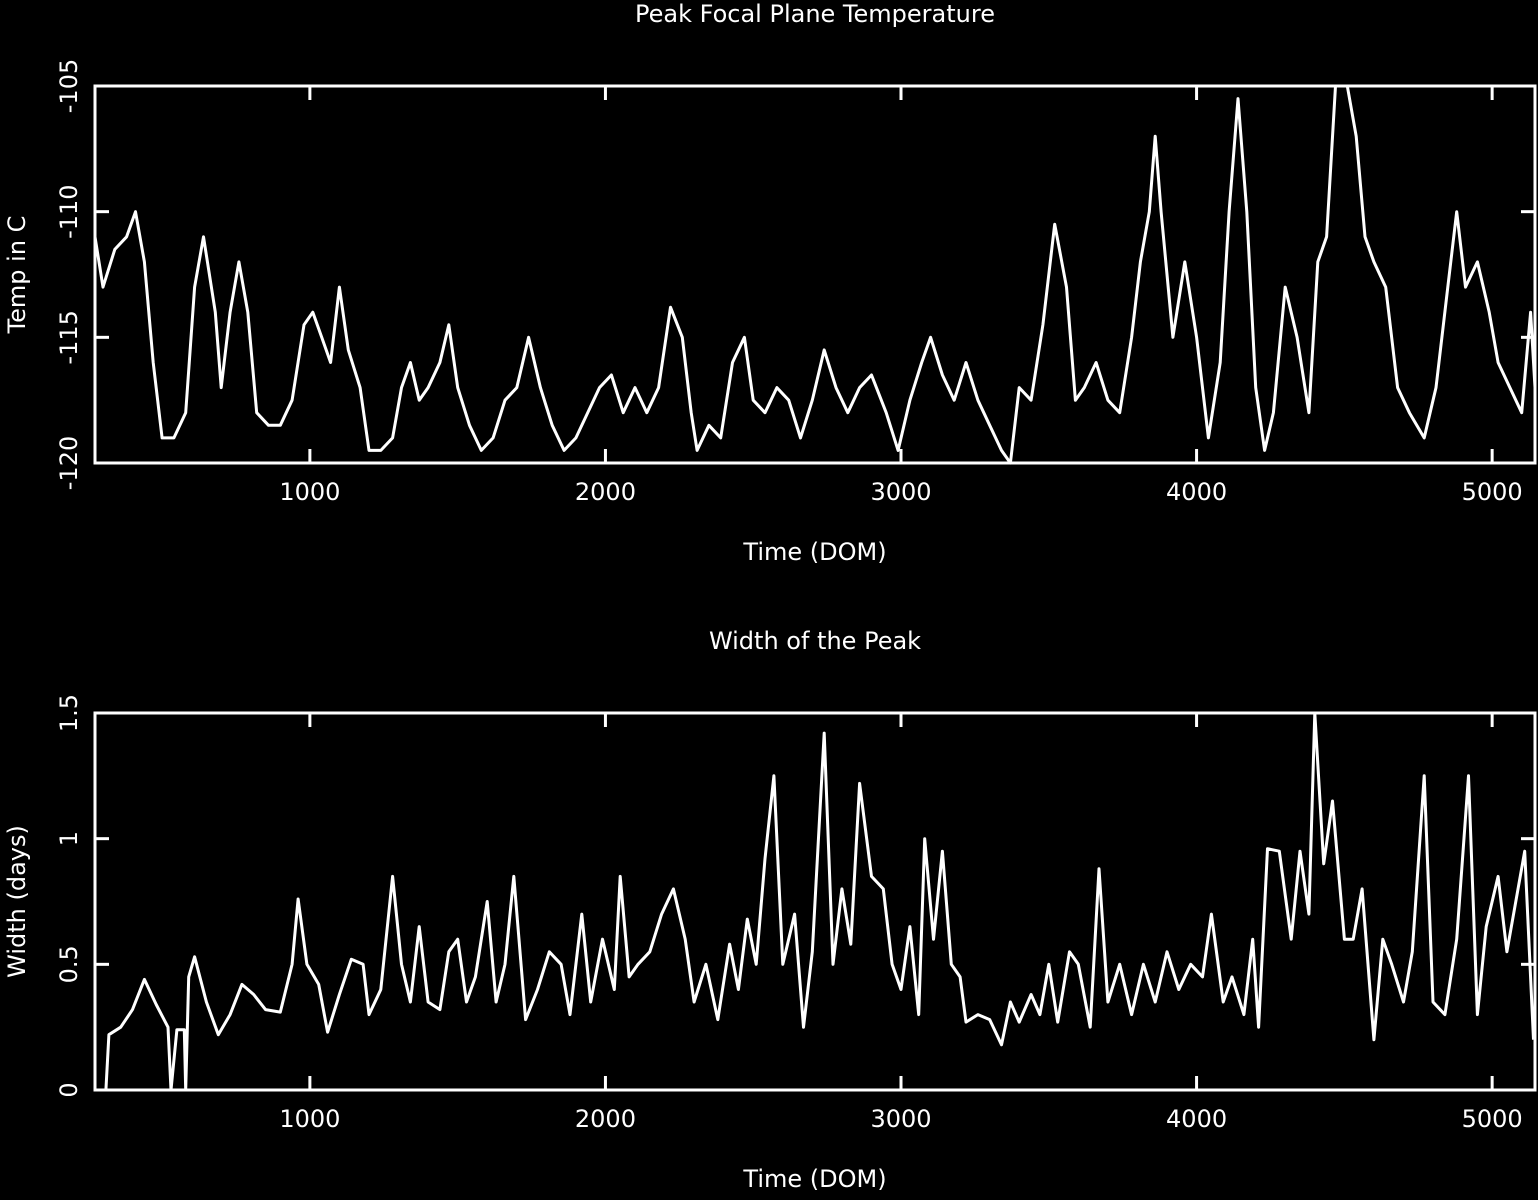  I want to click on chart-title: Width of the Peak, so click(815, 641).